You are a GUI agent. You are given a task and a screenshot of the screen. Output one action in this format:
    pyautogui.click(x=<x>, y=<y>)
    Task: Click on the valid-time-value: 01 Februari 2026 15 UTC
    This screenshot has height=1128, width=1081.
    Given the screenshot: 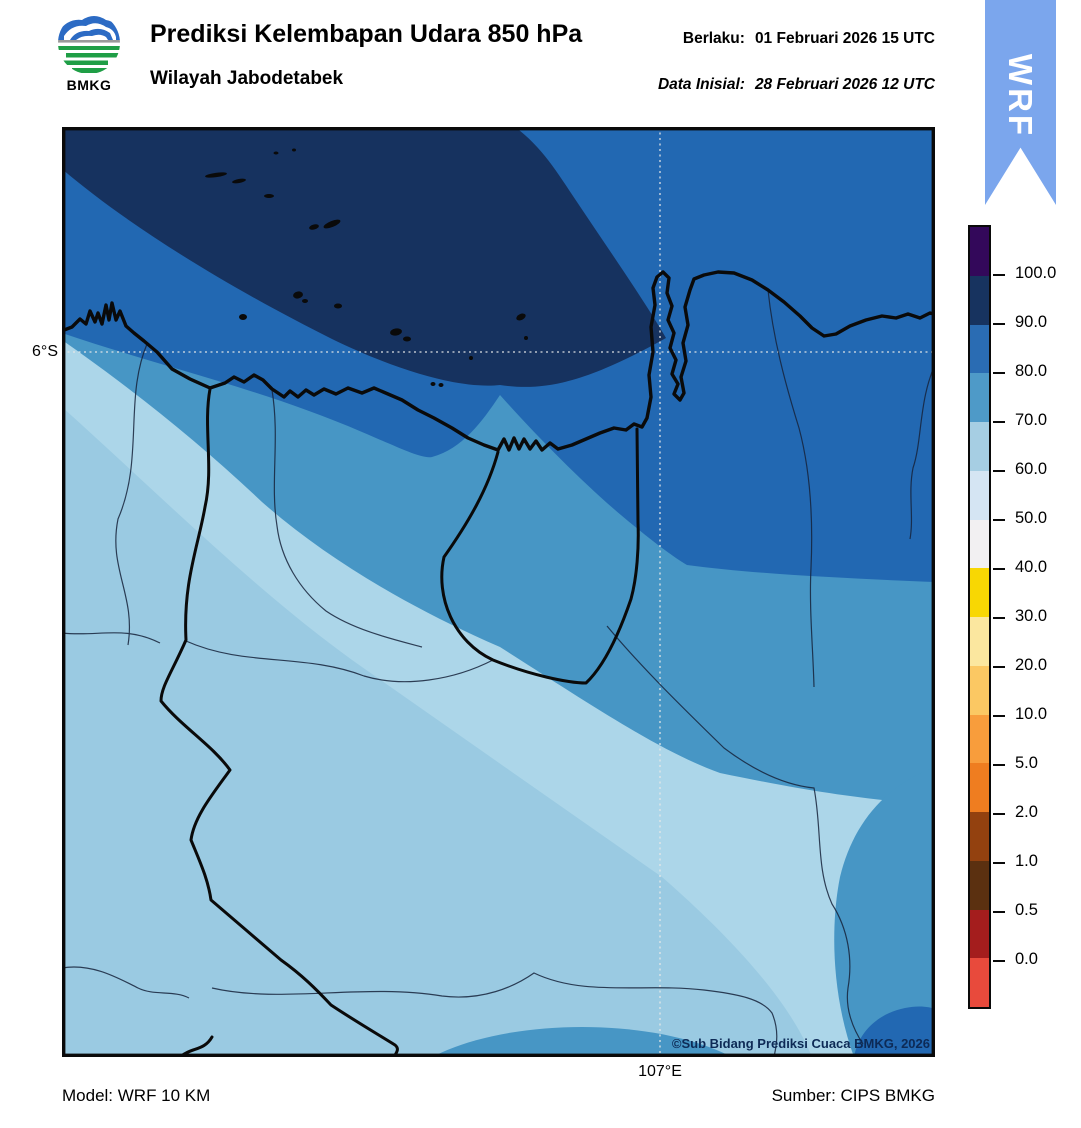 What is the action you would take?
    pyautogui.click(x=844, y=38)
    